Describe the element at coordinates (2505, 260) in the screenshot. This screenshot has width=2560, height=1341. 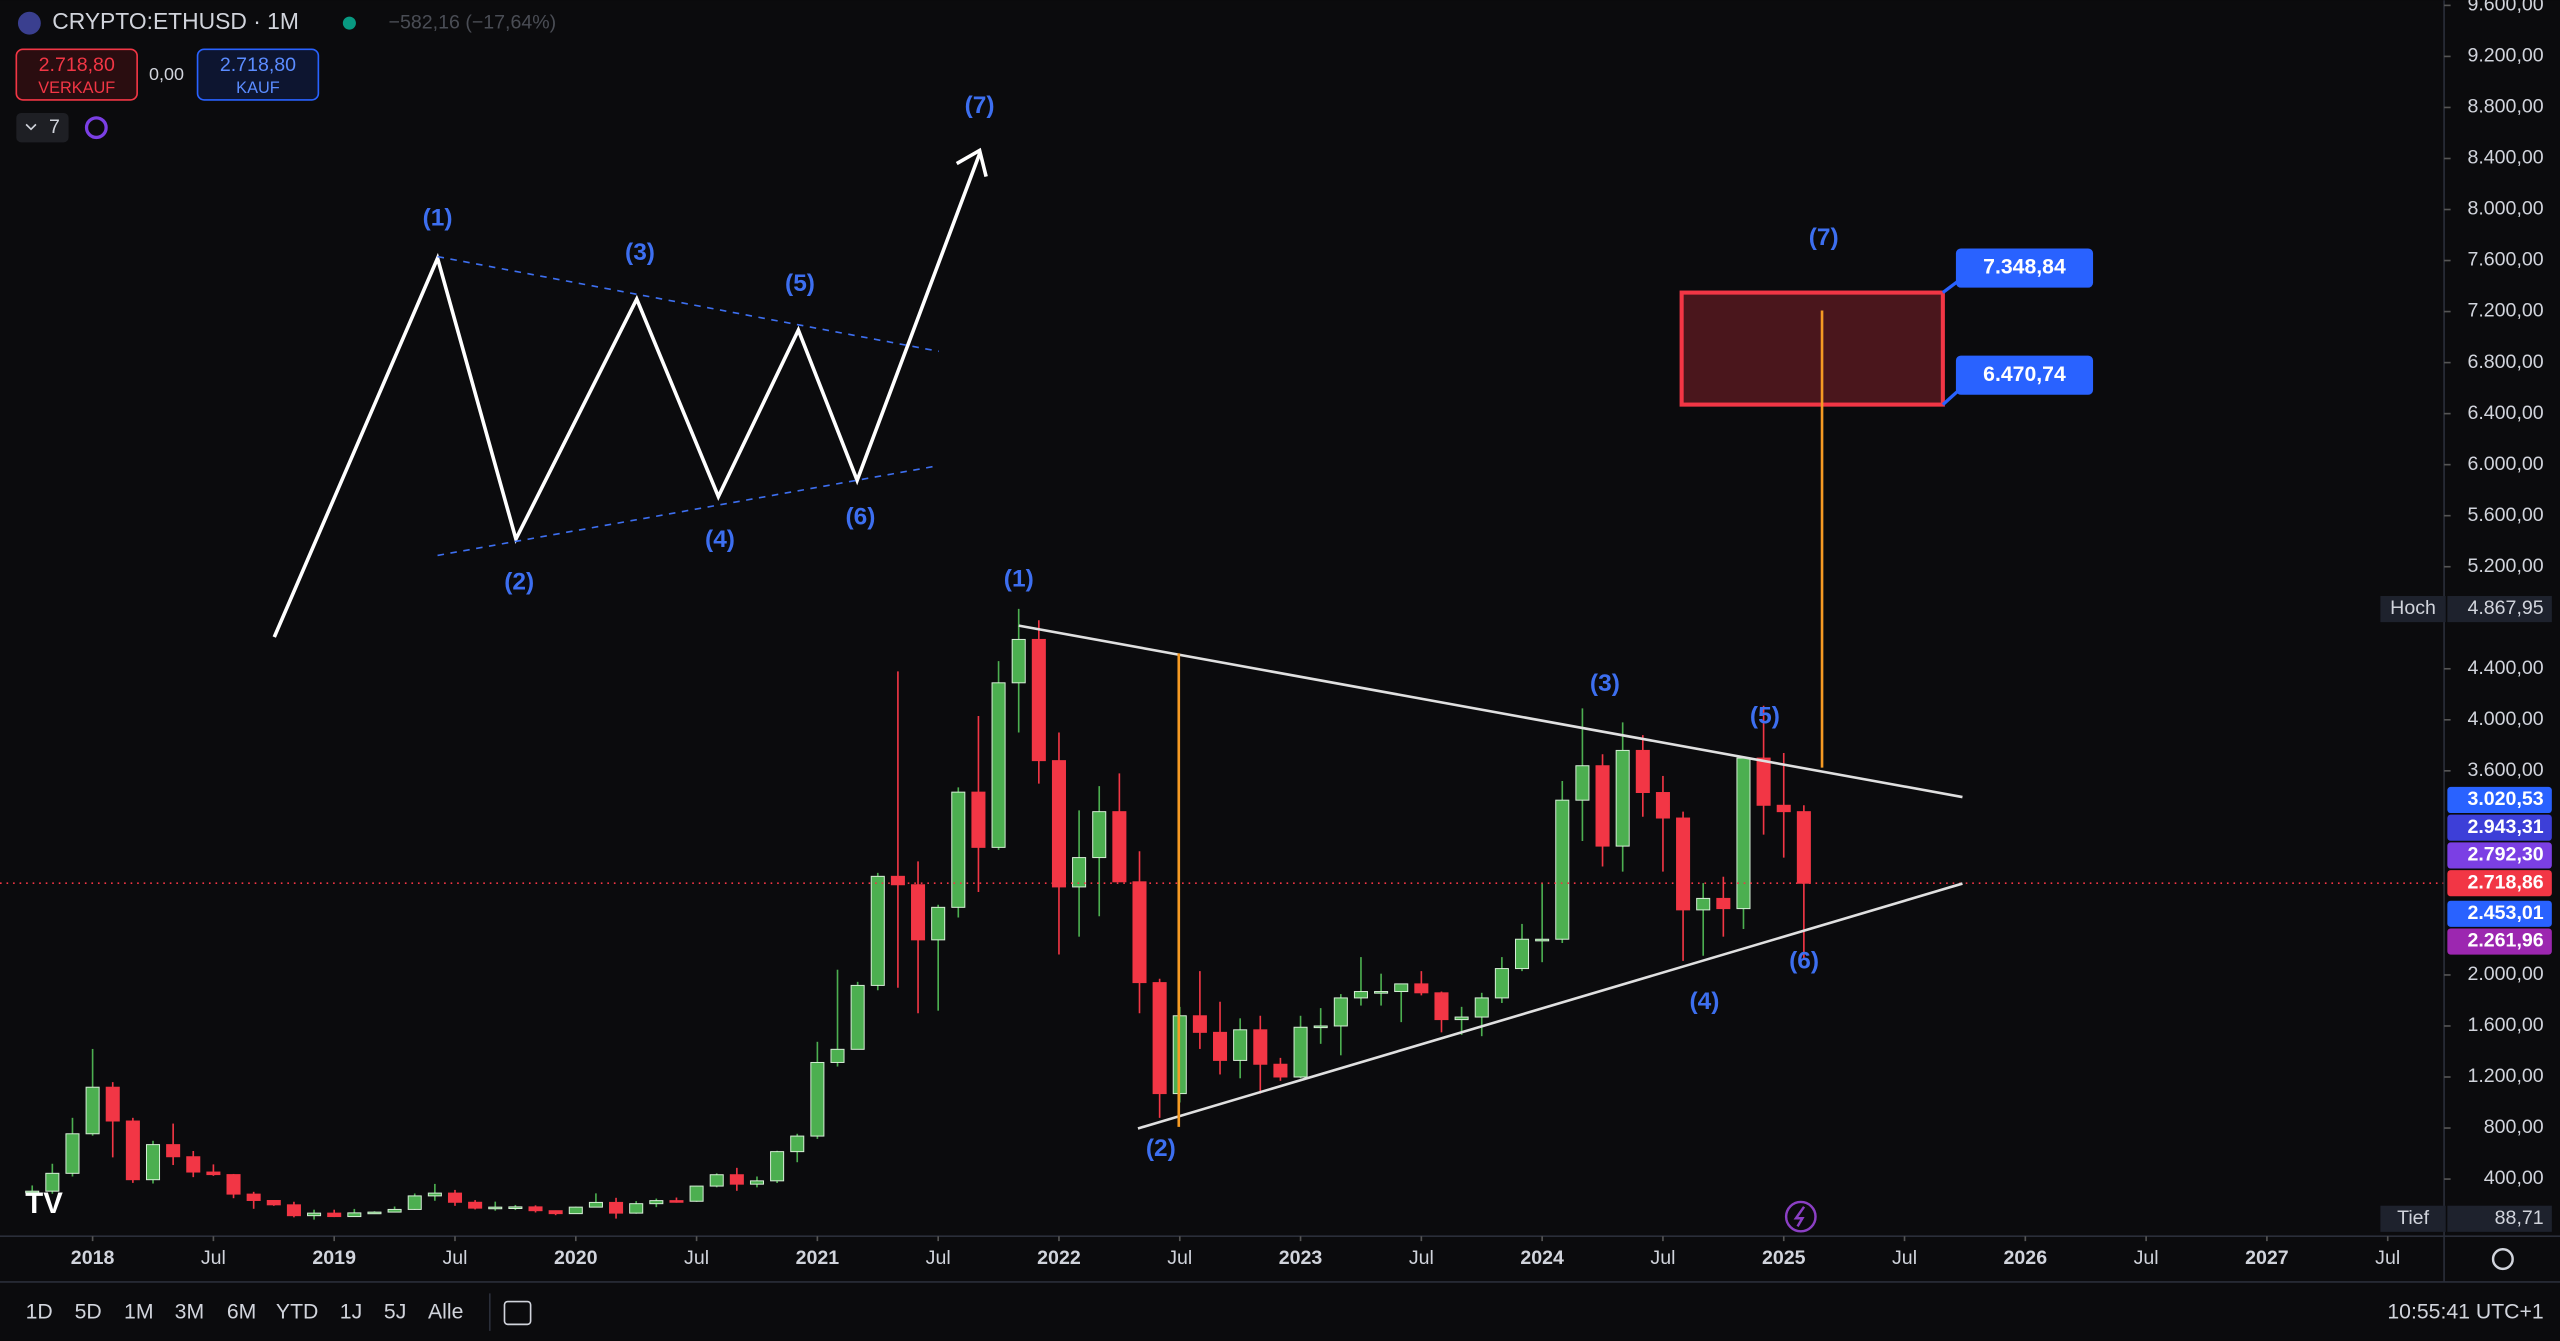
I see `y-tick-label: 7.600,00` at that location.